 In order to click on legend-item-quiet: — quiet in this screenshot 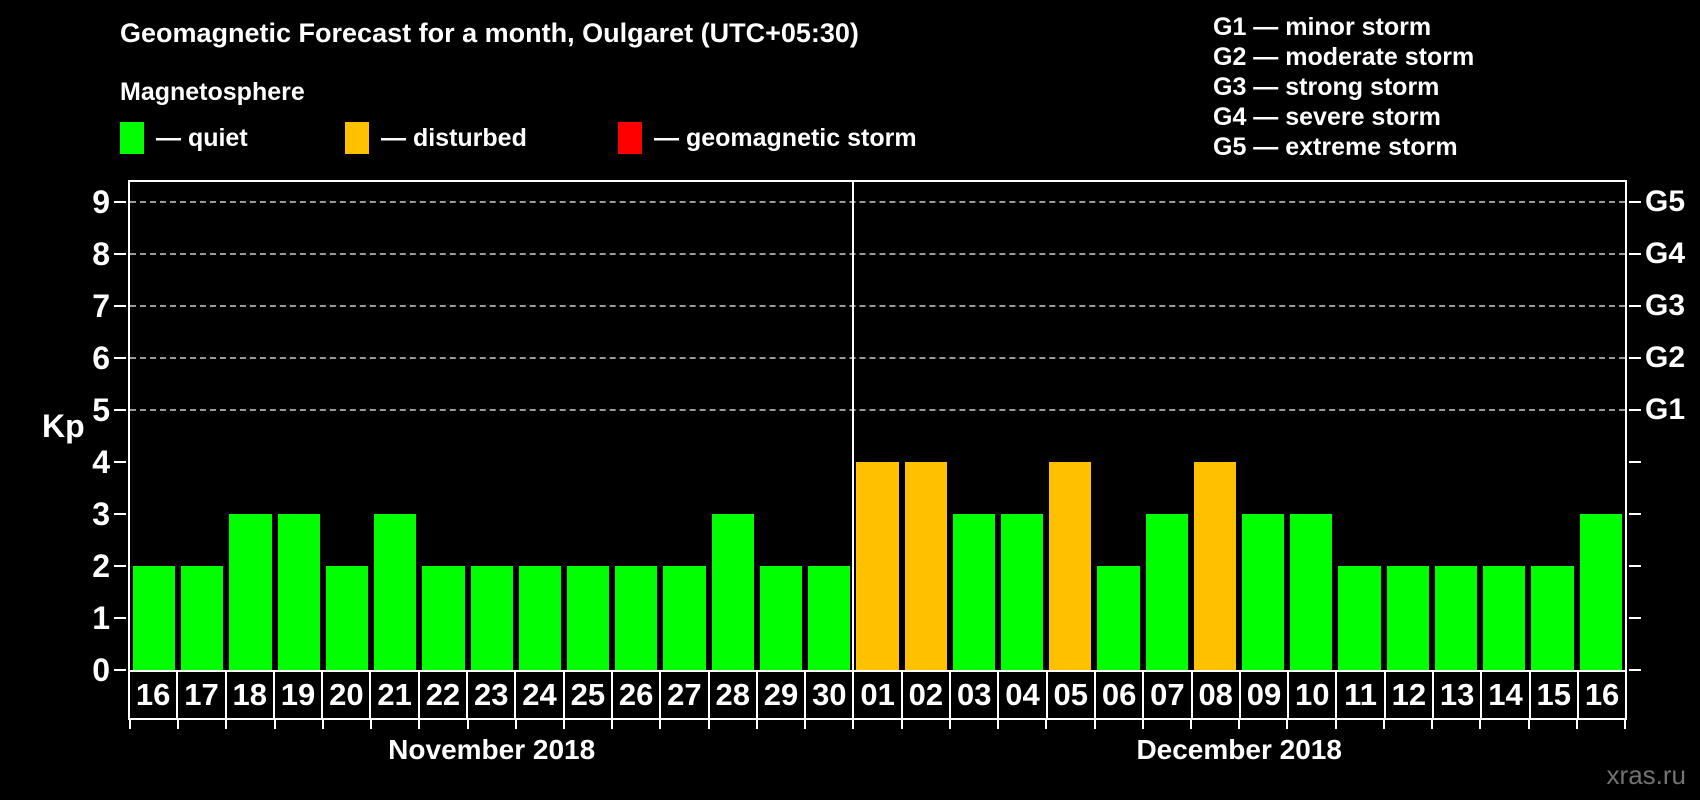, I will do `click(184, 138)`.